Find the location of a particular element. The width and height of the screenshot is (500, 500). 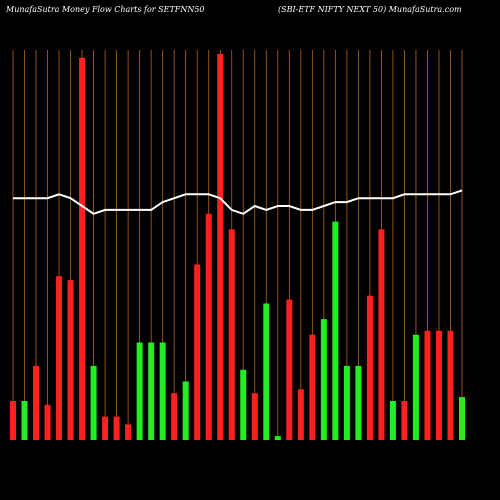

line is located at coordinates (238, 202).